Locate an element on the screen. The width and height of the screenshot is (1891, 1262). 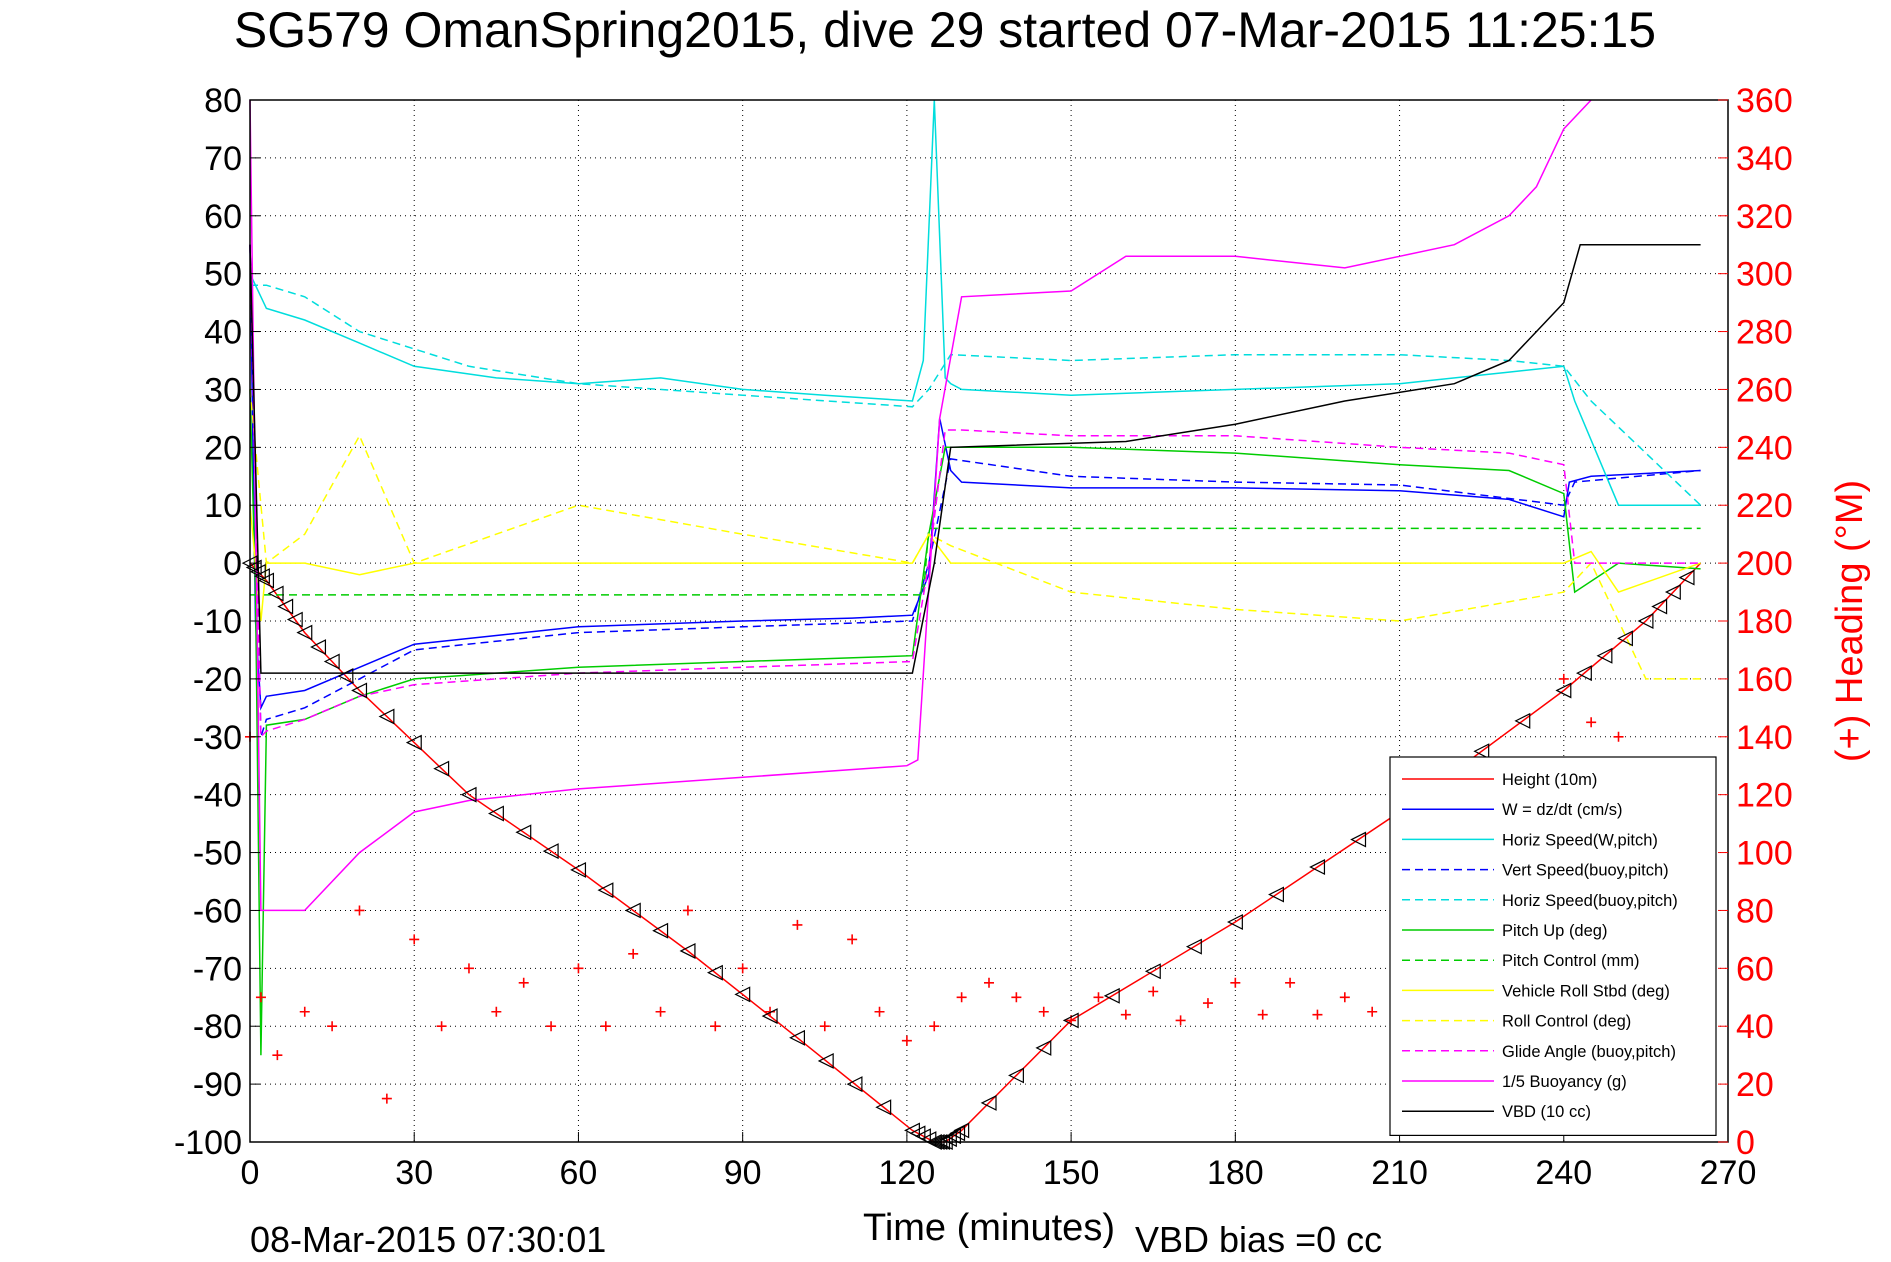
x-tick-label: 270 is located at coordinates (1728, 1173).